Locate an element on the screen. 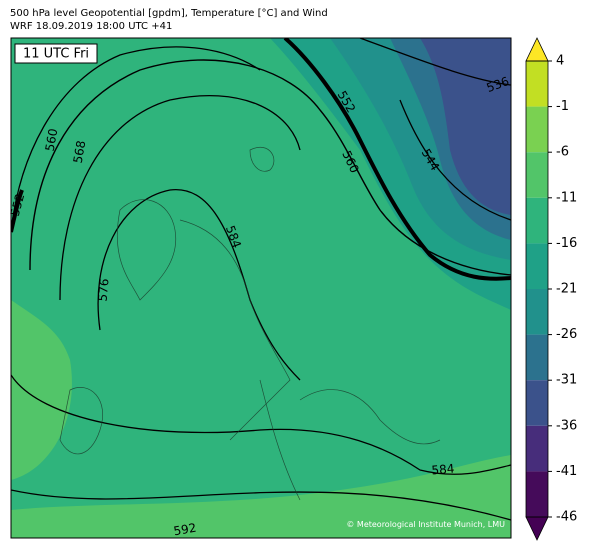  colorbar-under is located at coordinates (537, 528).